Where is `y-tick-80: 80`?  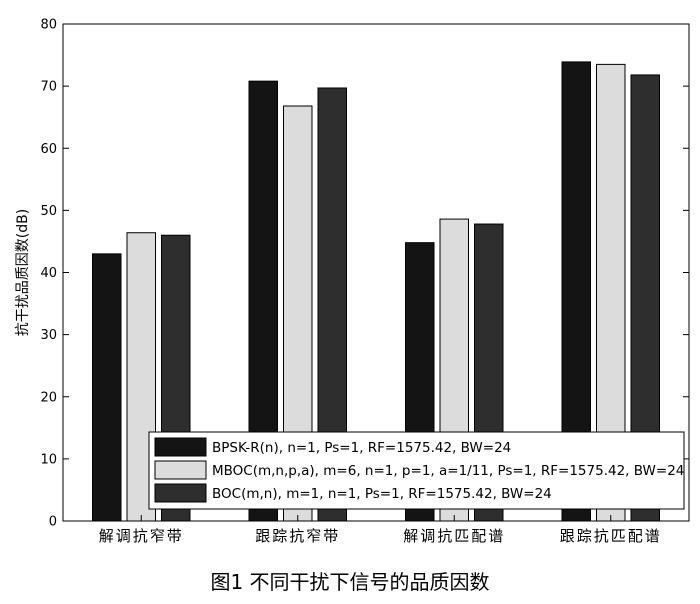 y-tick-80: 80 is located at coordinates (364, 25).